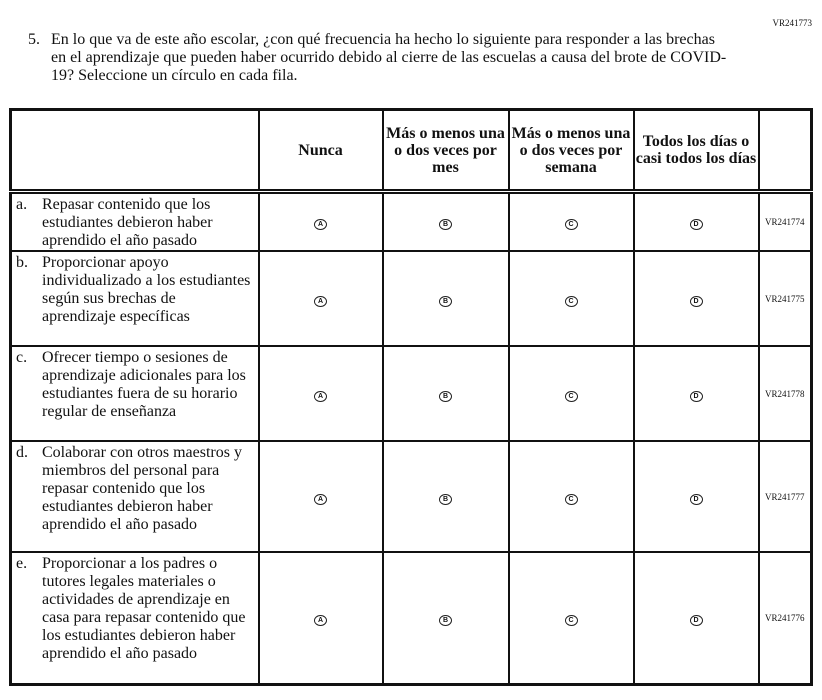  What do you see at coordinates (22, 452) in the screenshot?
I see `row-letter: d.` at bounding box center [22, 452].